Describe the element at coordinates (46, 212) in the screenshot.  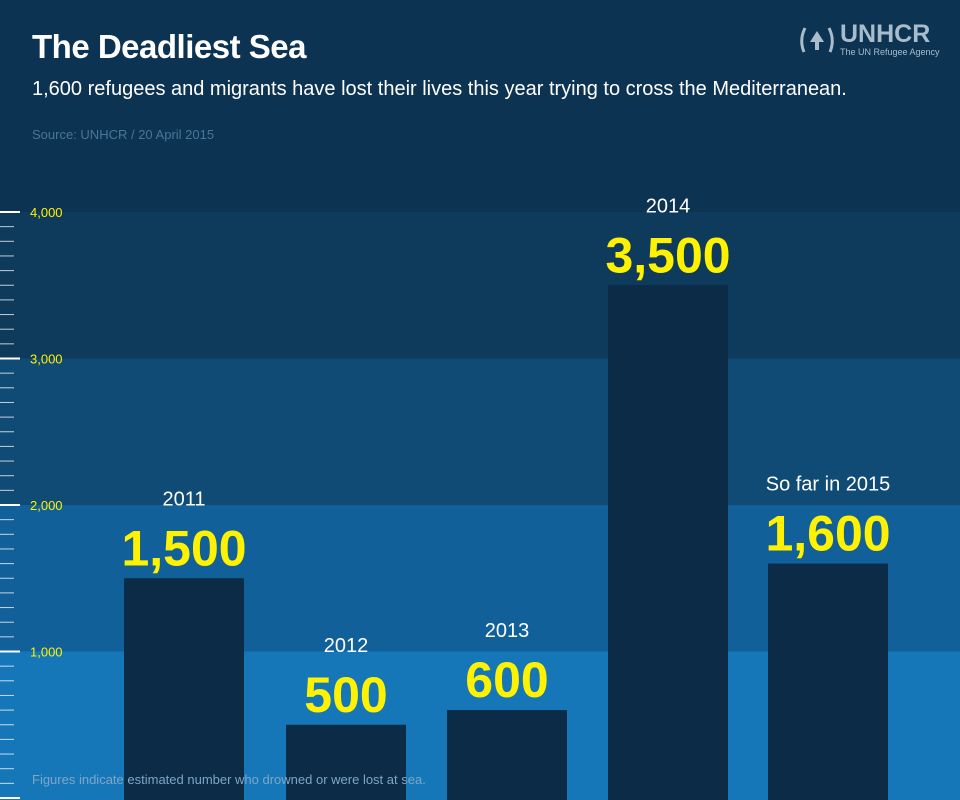
I see `y-tick-label: 4,000` at that location.